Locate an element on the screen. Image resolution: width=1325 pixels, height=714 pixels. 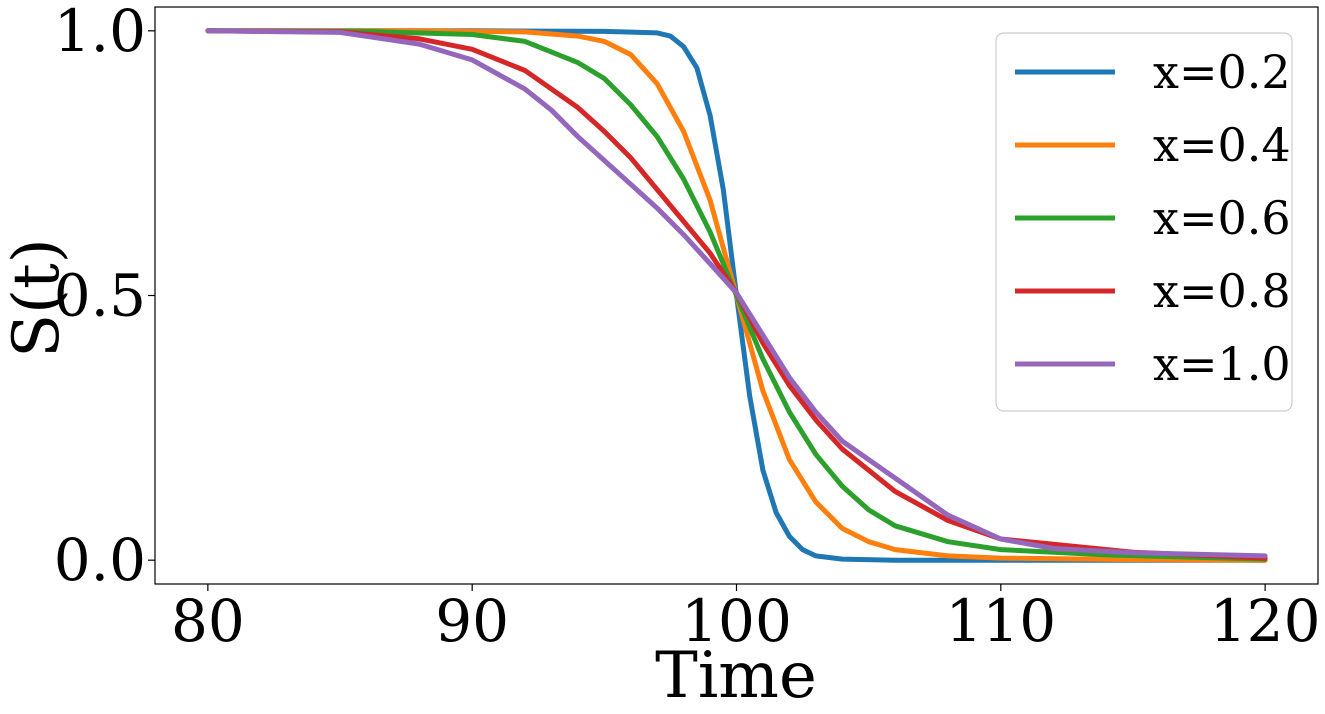
x-tick-label: 100 is located at coordinates (736, 621).